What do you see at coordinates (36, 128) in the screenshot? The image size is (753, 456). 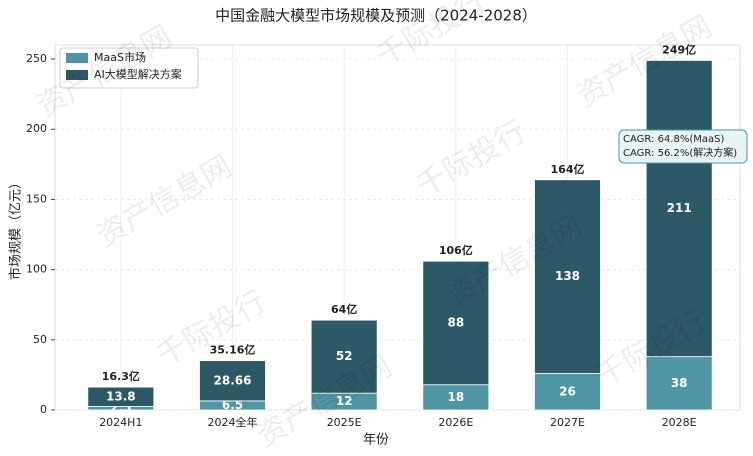 I see `y-tick-label: 200` at bounding box center [36, 128].